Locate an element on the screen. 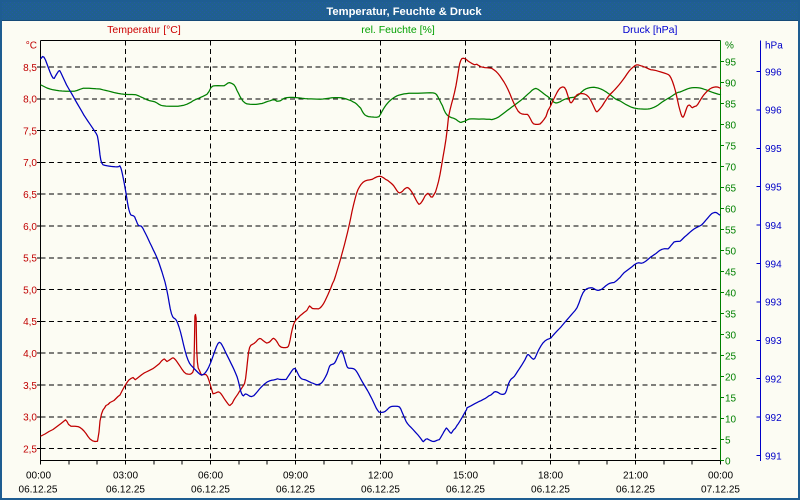  svg-text: Temperatur, Feuchte & Druck is located at coordinates (404, 12).